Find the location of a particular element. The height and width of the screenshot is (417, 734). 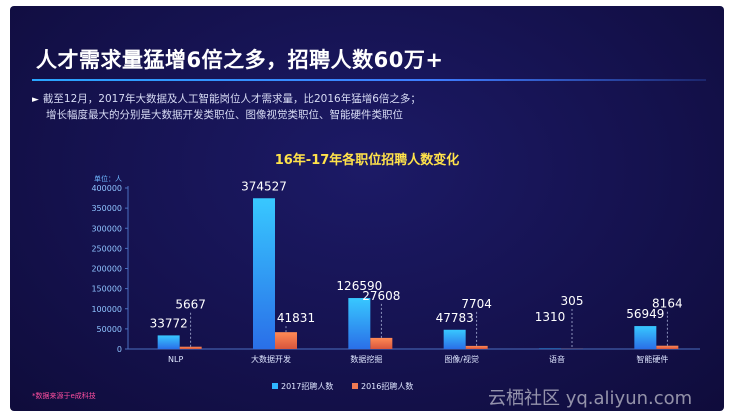

y-tick-label: 150000 is located at coordinates (106, 289).